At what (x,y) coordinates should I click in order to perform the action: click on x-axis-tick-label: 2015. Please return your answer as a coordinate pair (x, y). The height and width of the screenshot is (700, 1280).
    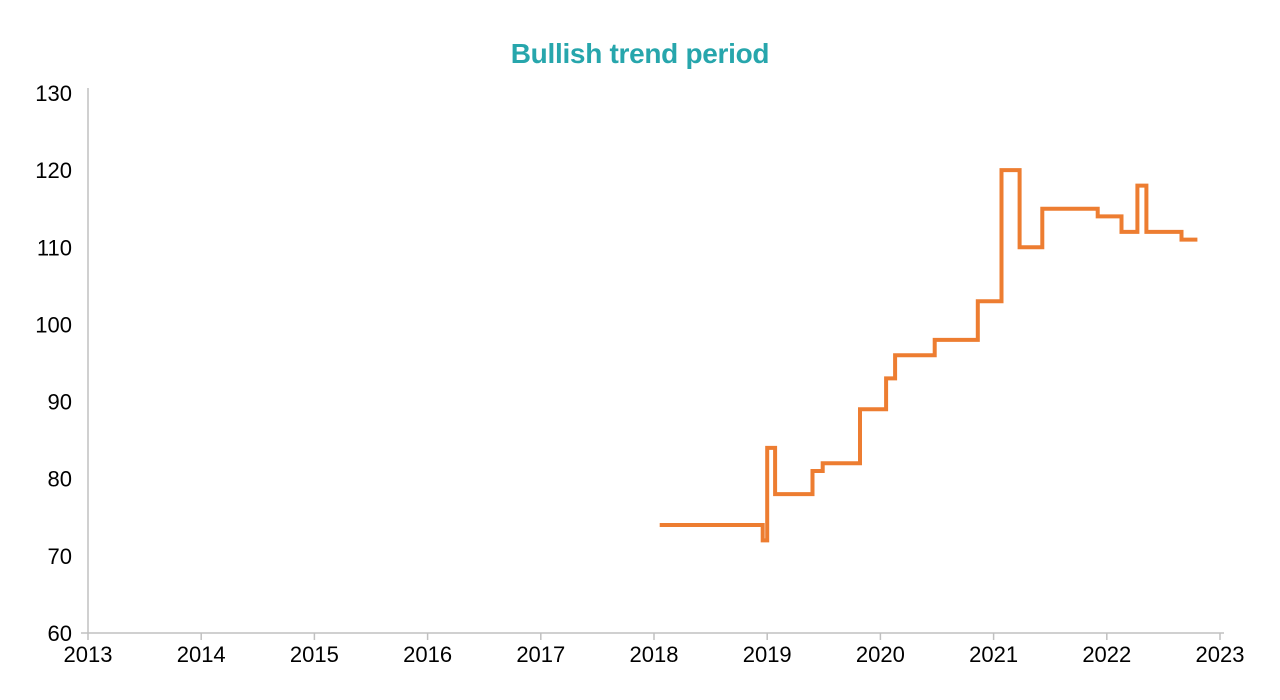
    Looking at the image, I should click on (314, 654).